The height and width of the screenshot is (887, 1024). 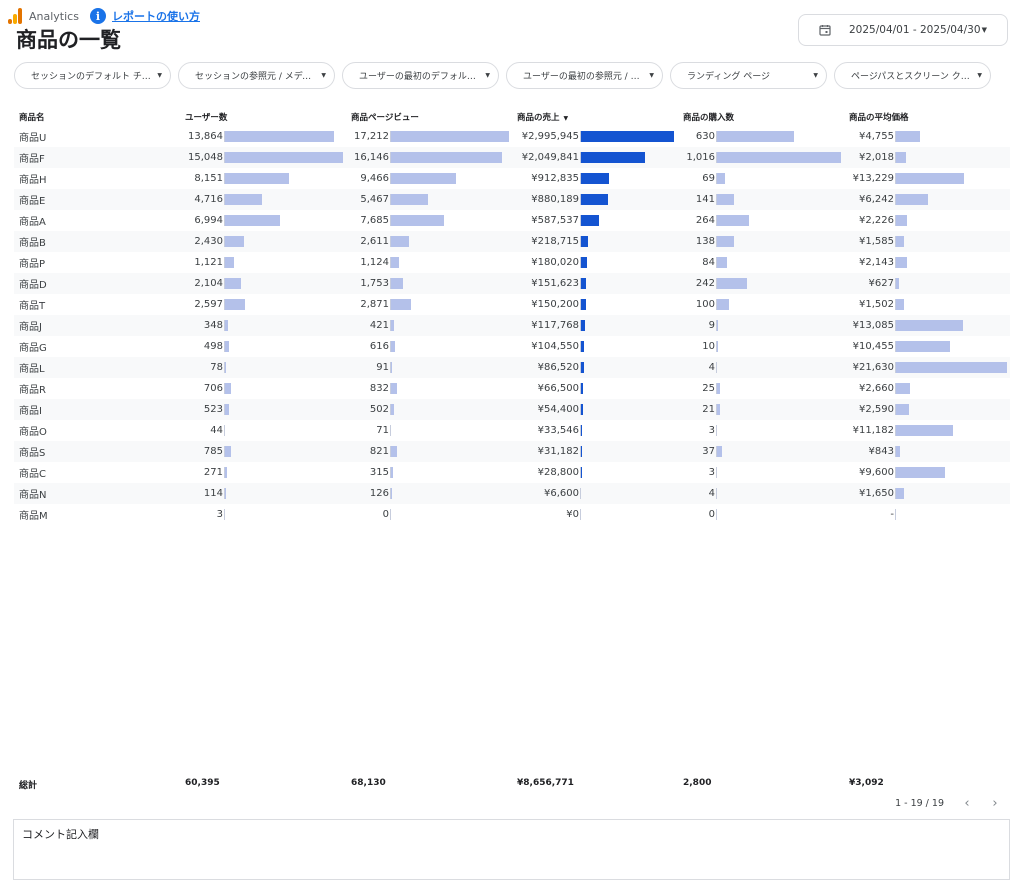 What do you see at coordinates (512, 241) in the screenshot?
I see `table-row: 商品B 2,430 2,611 ¥218,715 138 ¥1,585` at bounding box center [512, 241].